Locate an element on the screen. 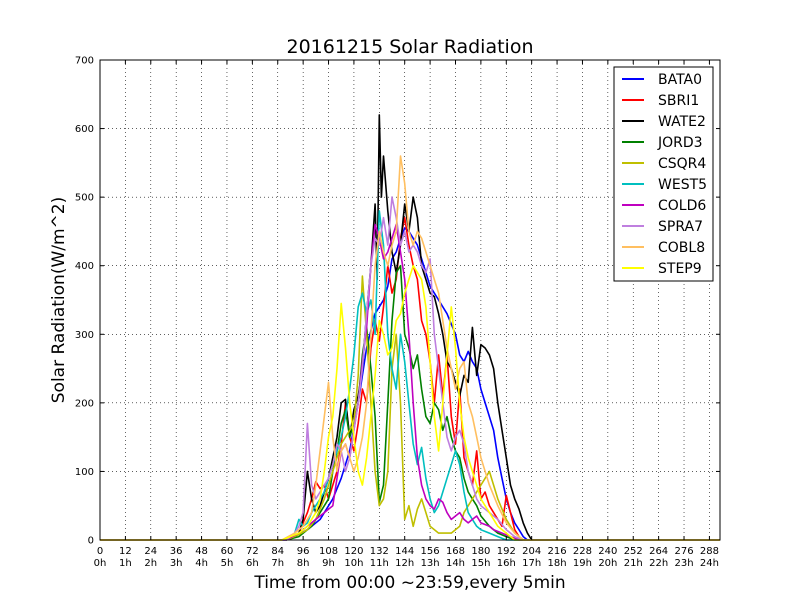  x-tick-hour-label: 21h is located at coordinates (633, 563).